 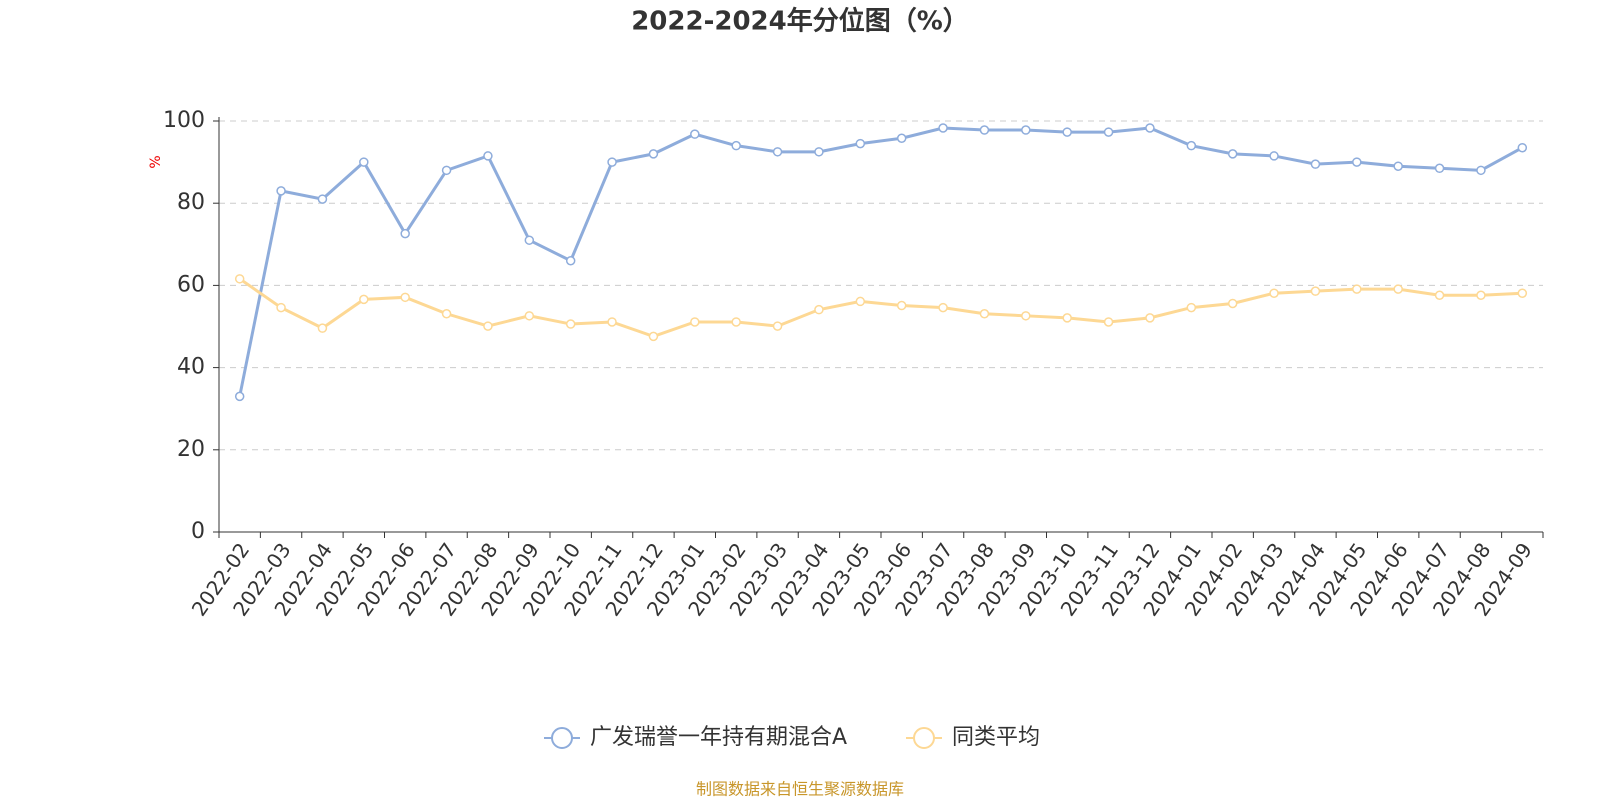 I want to click on y-tick-label: 80, so click(x=191, y=202).